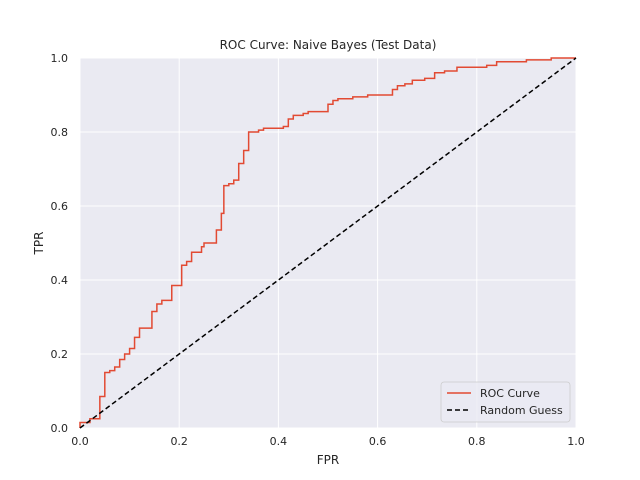  Describe the element at coordinates (576, 441) in the screenshot. I see `x-tick-label: 1.0` at that location.